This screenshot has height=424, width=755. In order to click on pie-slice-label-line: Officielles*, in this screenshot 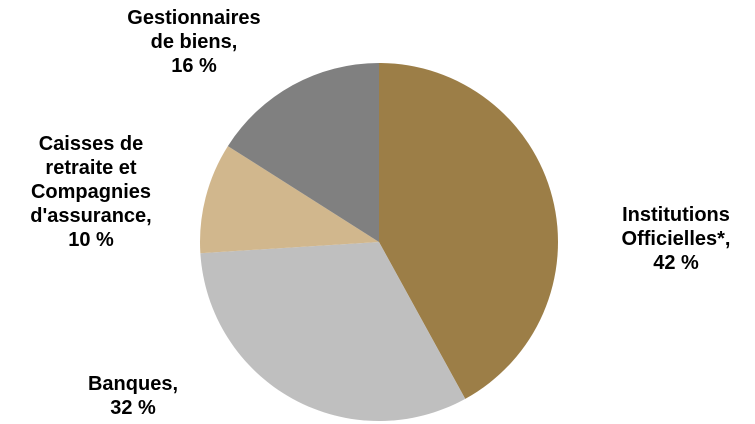, I will do `click(676, 239)`.